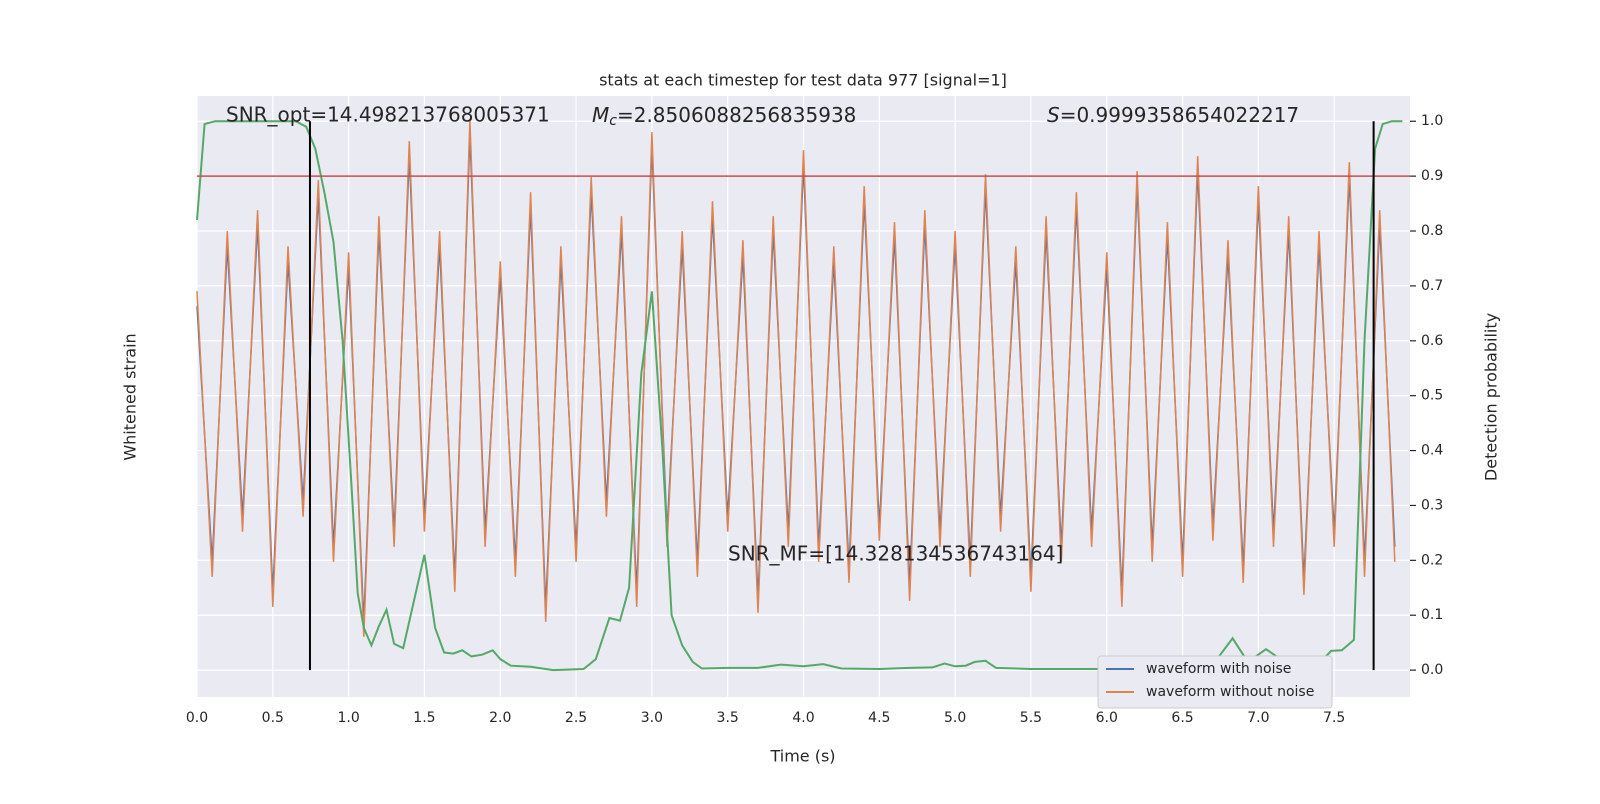 The height and width of the screenshot is (804, 1600). I want to click on y2-tick-label: 0.1, so click(1432, 615).